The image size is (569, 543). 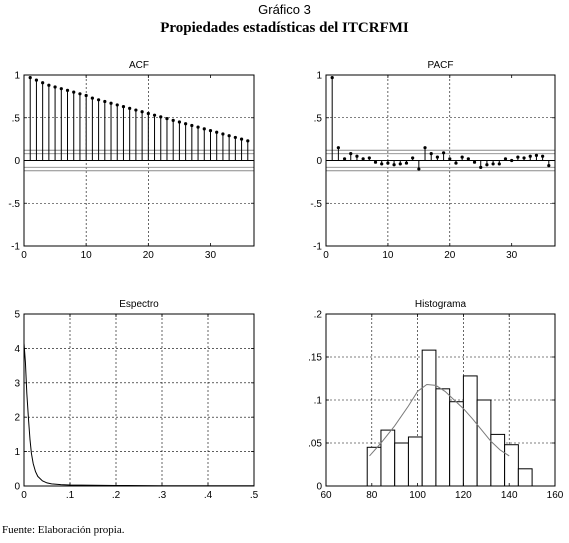 I want to click on x-tick-label: .5, so click(x=254, y=495).